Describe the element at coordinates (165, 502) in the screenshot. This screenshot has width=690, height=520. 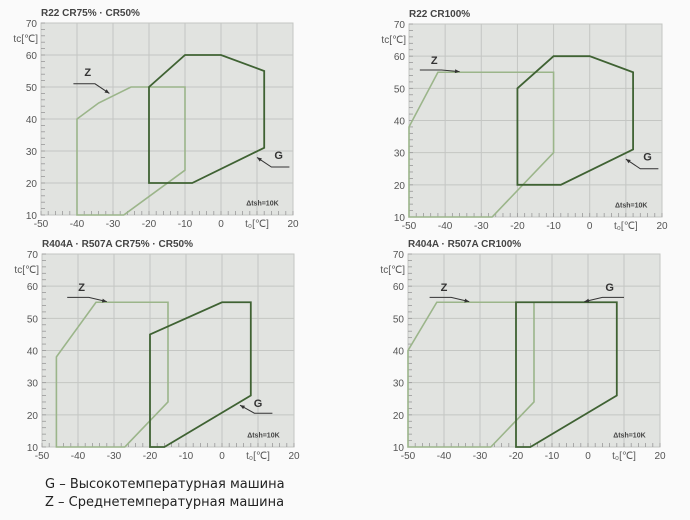
I see `legend-z: Z – Среднетемпературная машина` at that location.